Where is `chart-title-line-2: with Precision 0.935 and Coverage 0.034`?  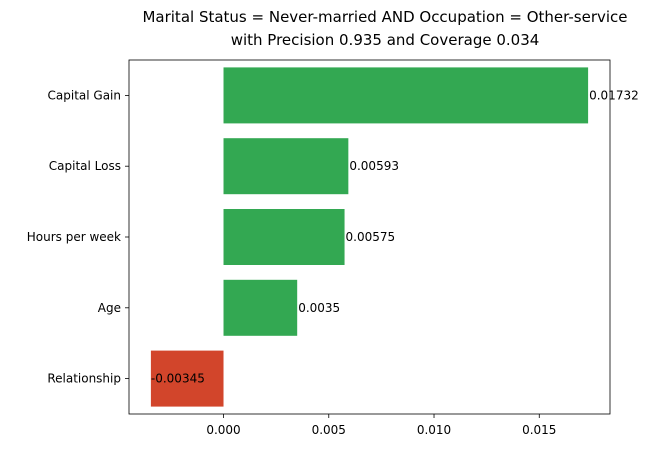 chart-title-line-2: with Precision 0.935 and Coverage 0.034 is located at coordinates (385, 40).